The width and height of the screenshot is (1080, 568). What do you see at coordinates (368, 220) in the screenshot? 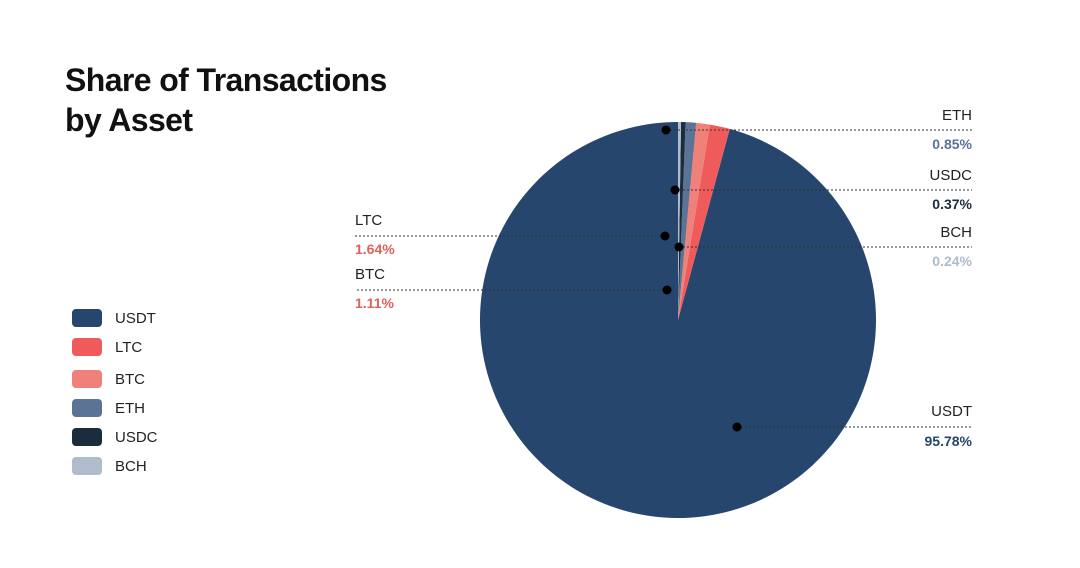
I see `slice-label-ltc: LTC` at bounding box center [368, 220].